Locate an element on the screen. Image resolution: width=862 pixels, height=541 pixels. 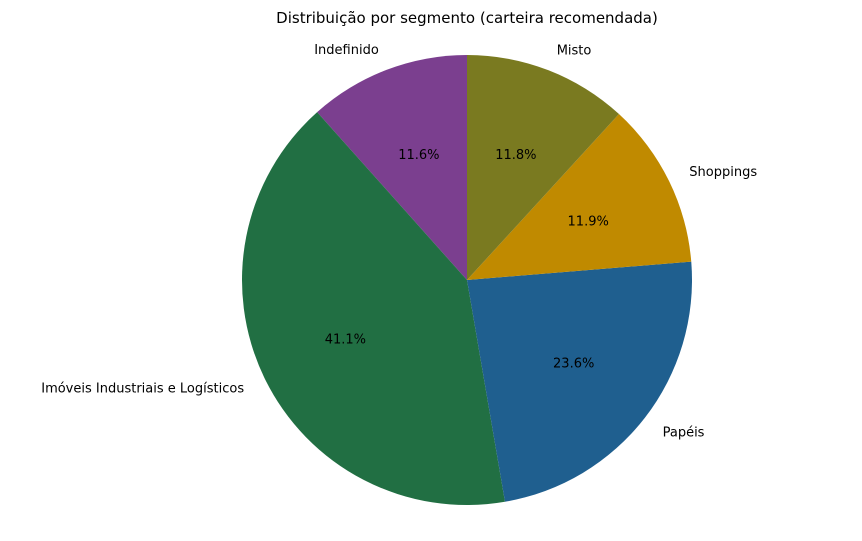
pct-label-3: 23.6% is located at coordinates (573, 364).